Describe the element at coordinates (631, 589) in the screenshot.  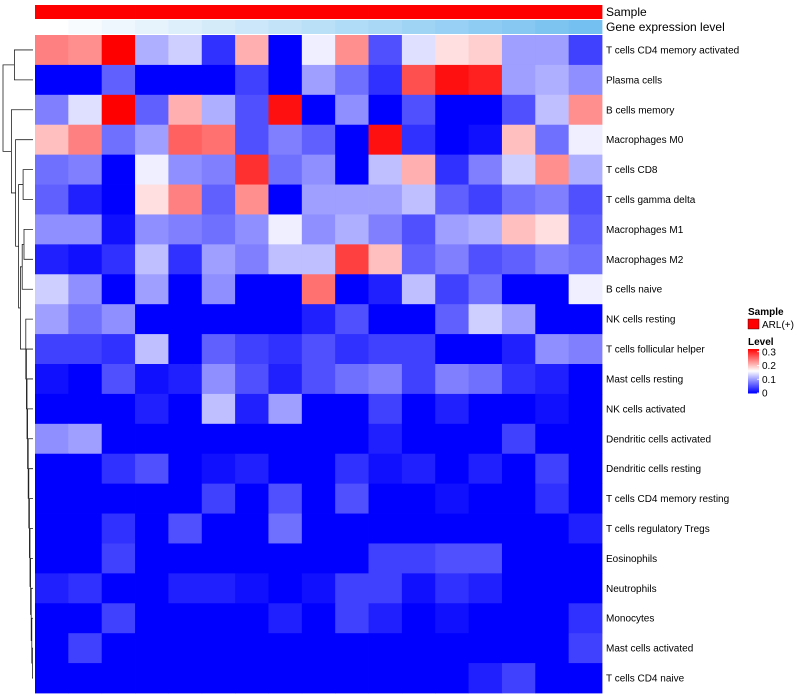
I see `row-label: Neutrophils` at that location.